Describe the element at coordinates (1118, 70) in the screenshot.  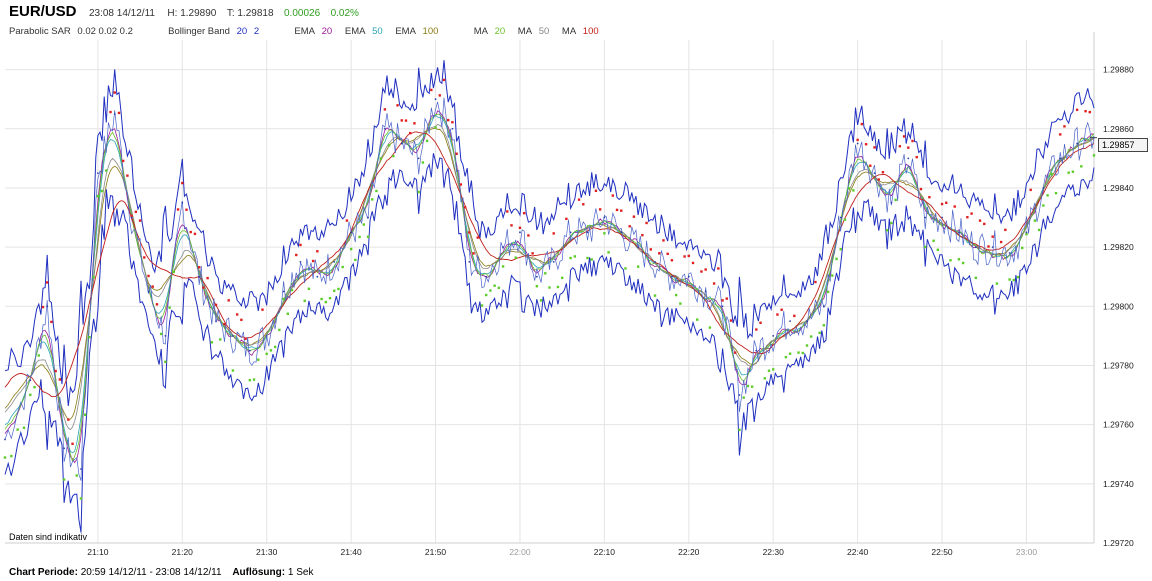
I see `y-tick-label: 1.29880` at that location.